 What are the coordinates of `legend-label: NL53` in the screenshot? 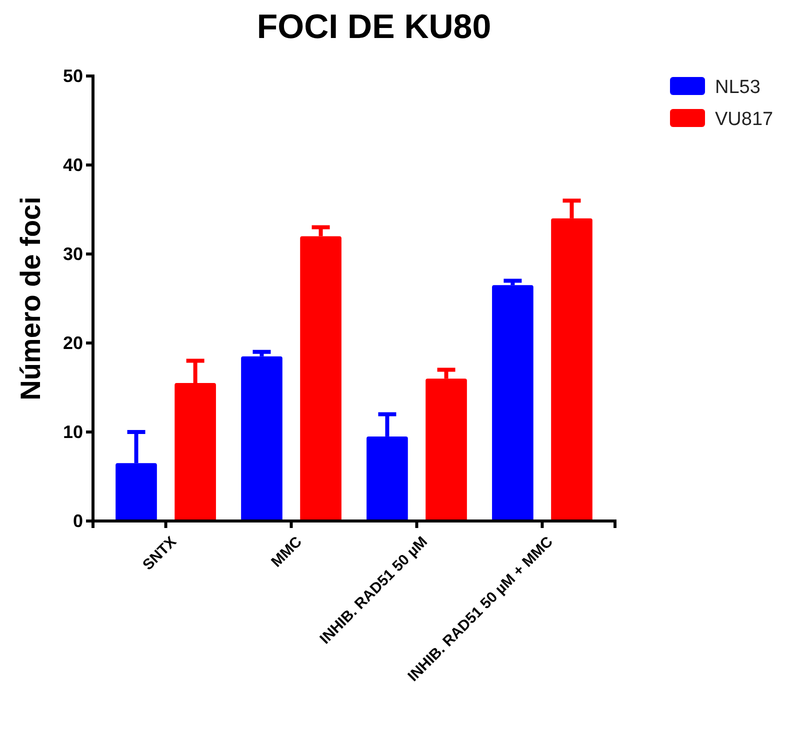 It's located at (737, 87).